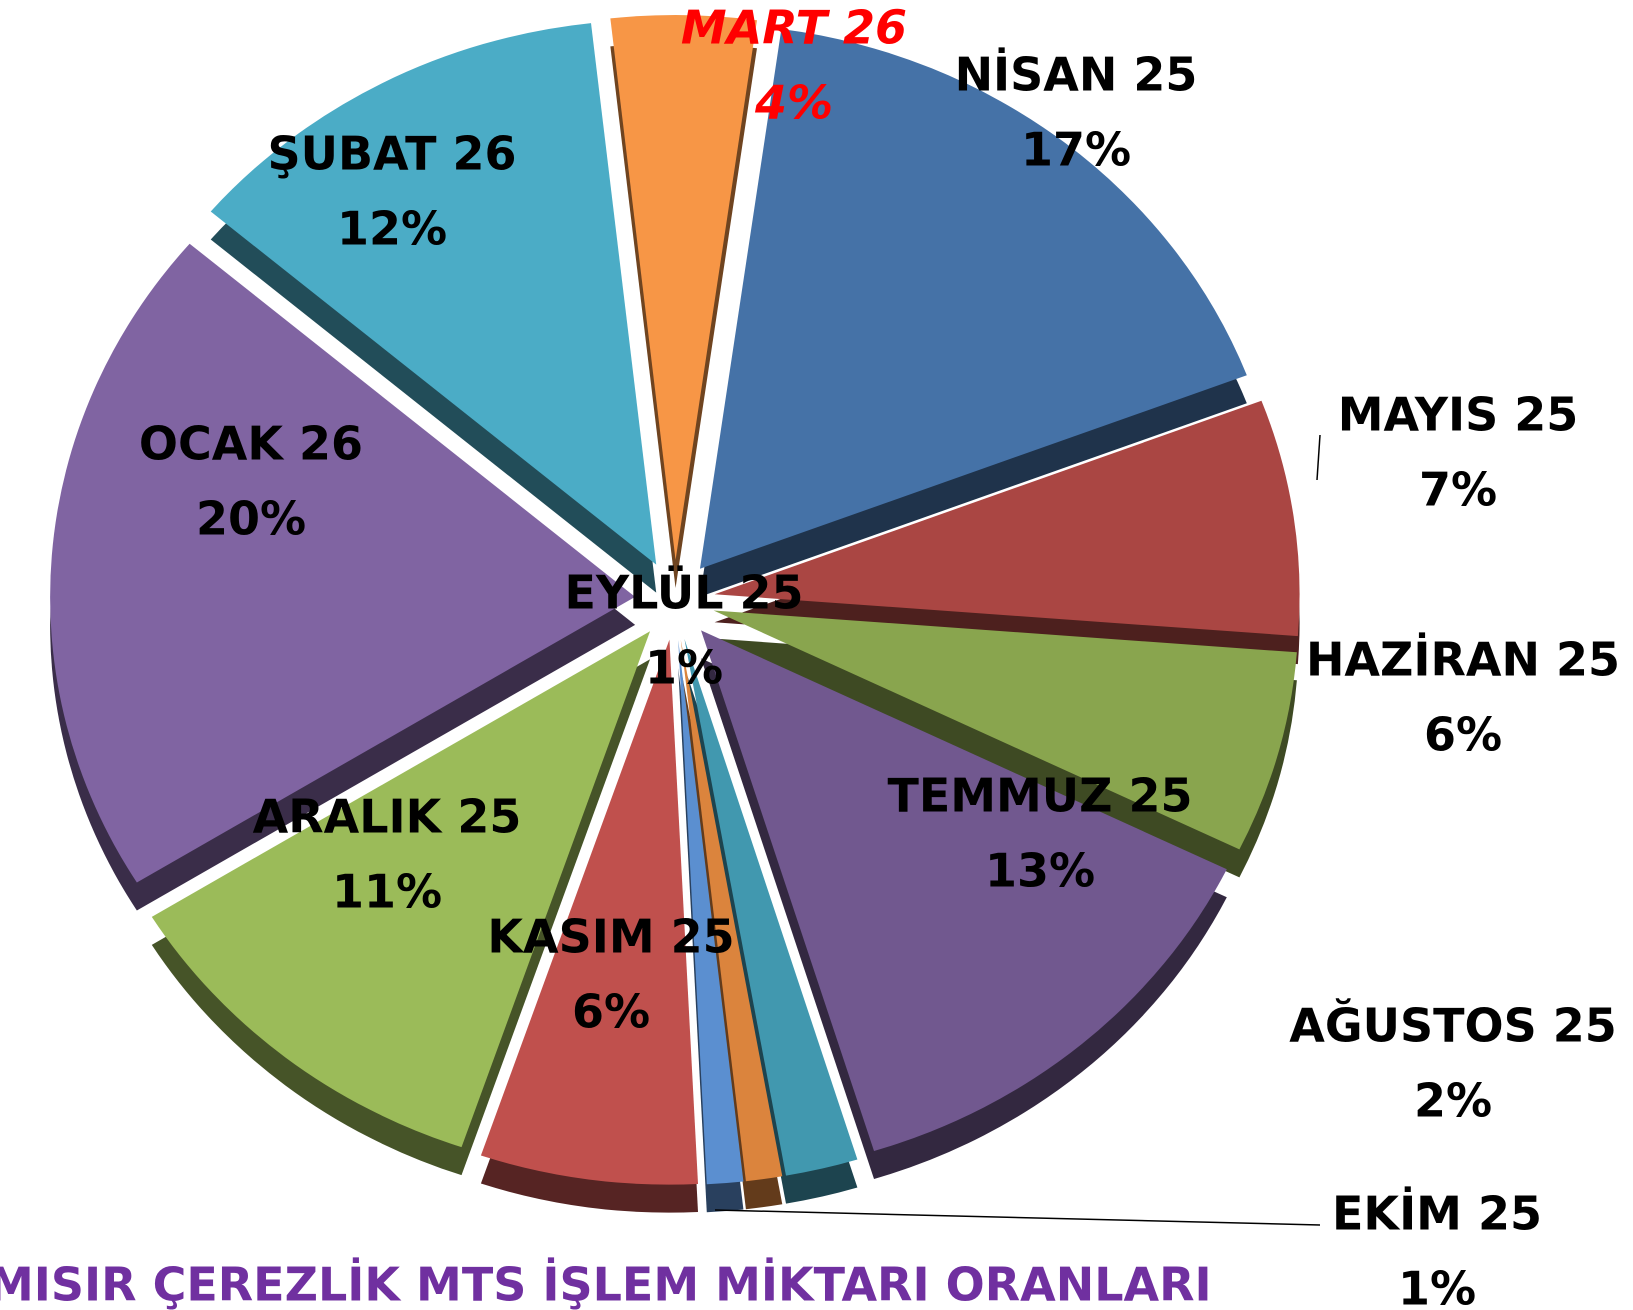  Describe the element at coordinates (683, 593) in the screenshot. I see `slice-label: EYLÜL 25` at that location.